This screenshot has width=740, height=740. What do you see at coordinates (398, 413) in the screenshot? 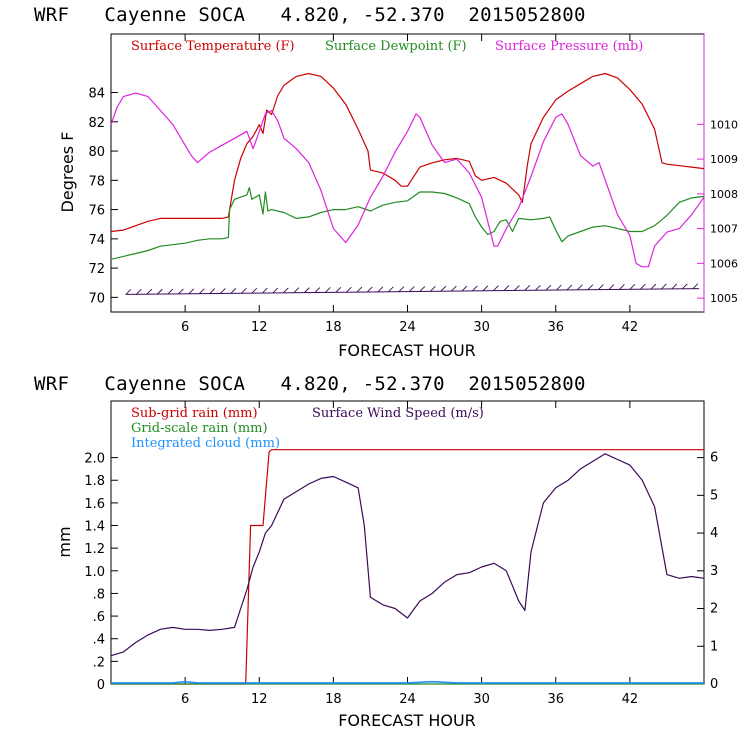
I see `legend-surface-wind-speed: Surface Wind Speed (m/s)` at bounding box center [398, 413].